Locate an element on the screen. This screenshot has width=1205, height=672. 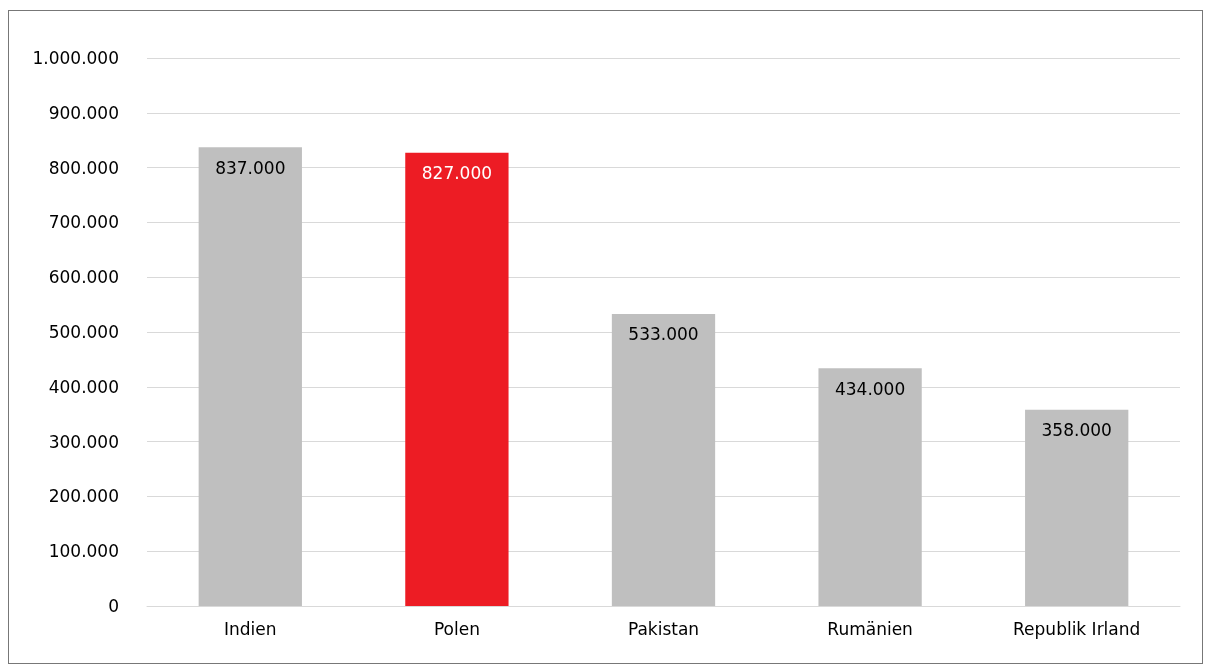
y-tick-label: 100.000 is located at coordinates (83, 551).